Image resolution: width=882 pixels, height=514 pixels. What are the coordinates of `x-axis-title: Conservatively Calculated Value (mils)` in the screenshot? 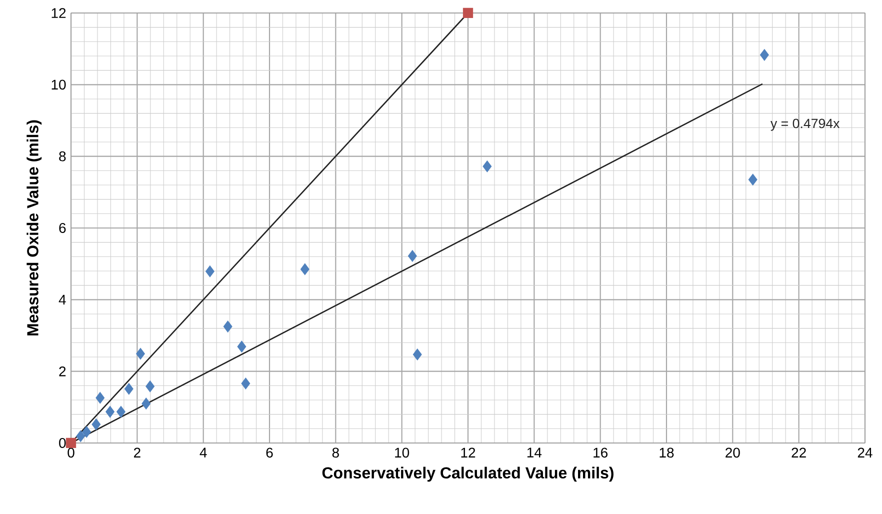 It's located at (468, 474).